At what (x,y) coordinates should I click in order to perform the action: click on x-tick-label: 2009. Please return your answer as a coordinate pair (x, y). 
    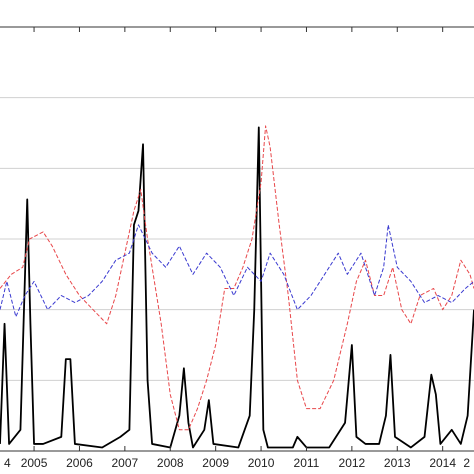
    Looking at the image, I should click on (215, 463).